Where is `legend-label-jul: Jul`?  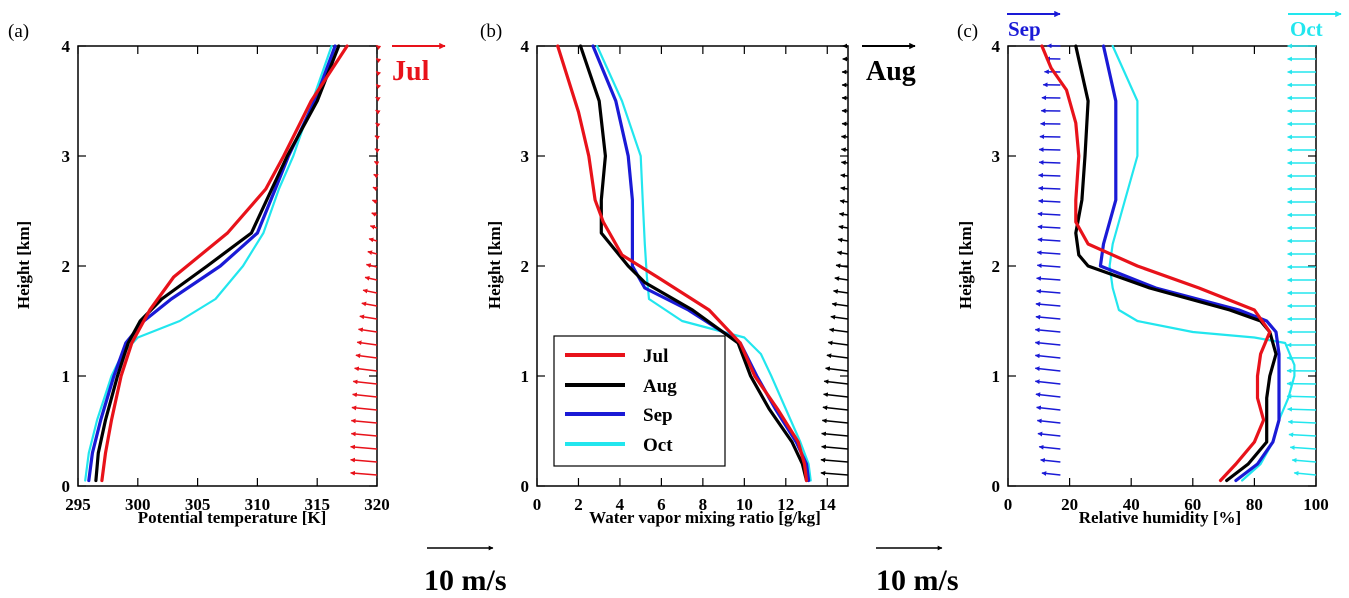
legend-label-jul: Jul is located at coordinates (655, 356).